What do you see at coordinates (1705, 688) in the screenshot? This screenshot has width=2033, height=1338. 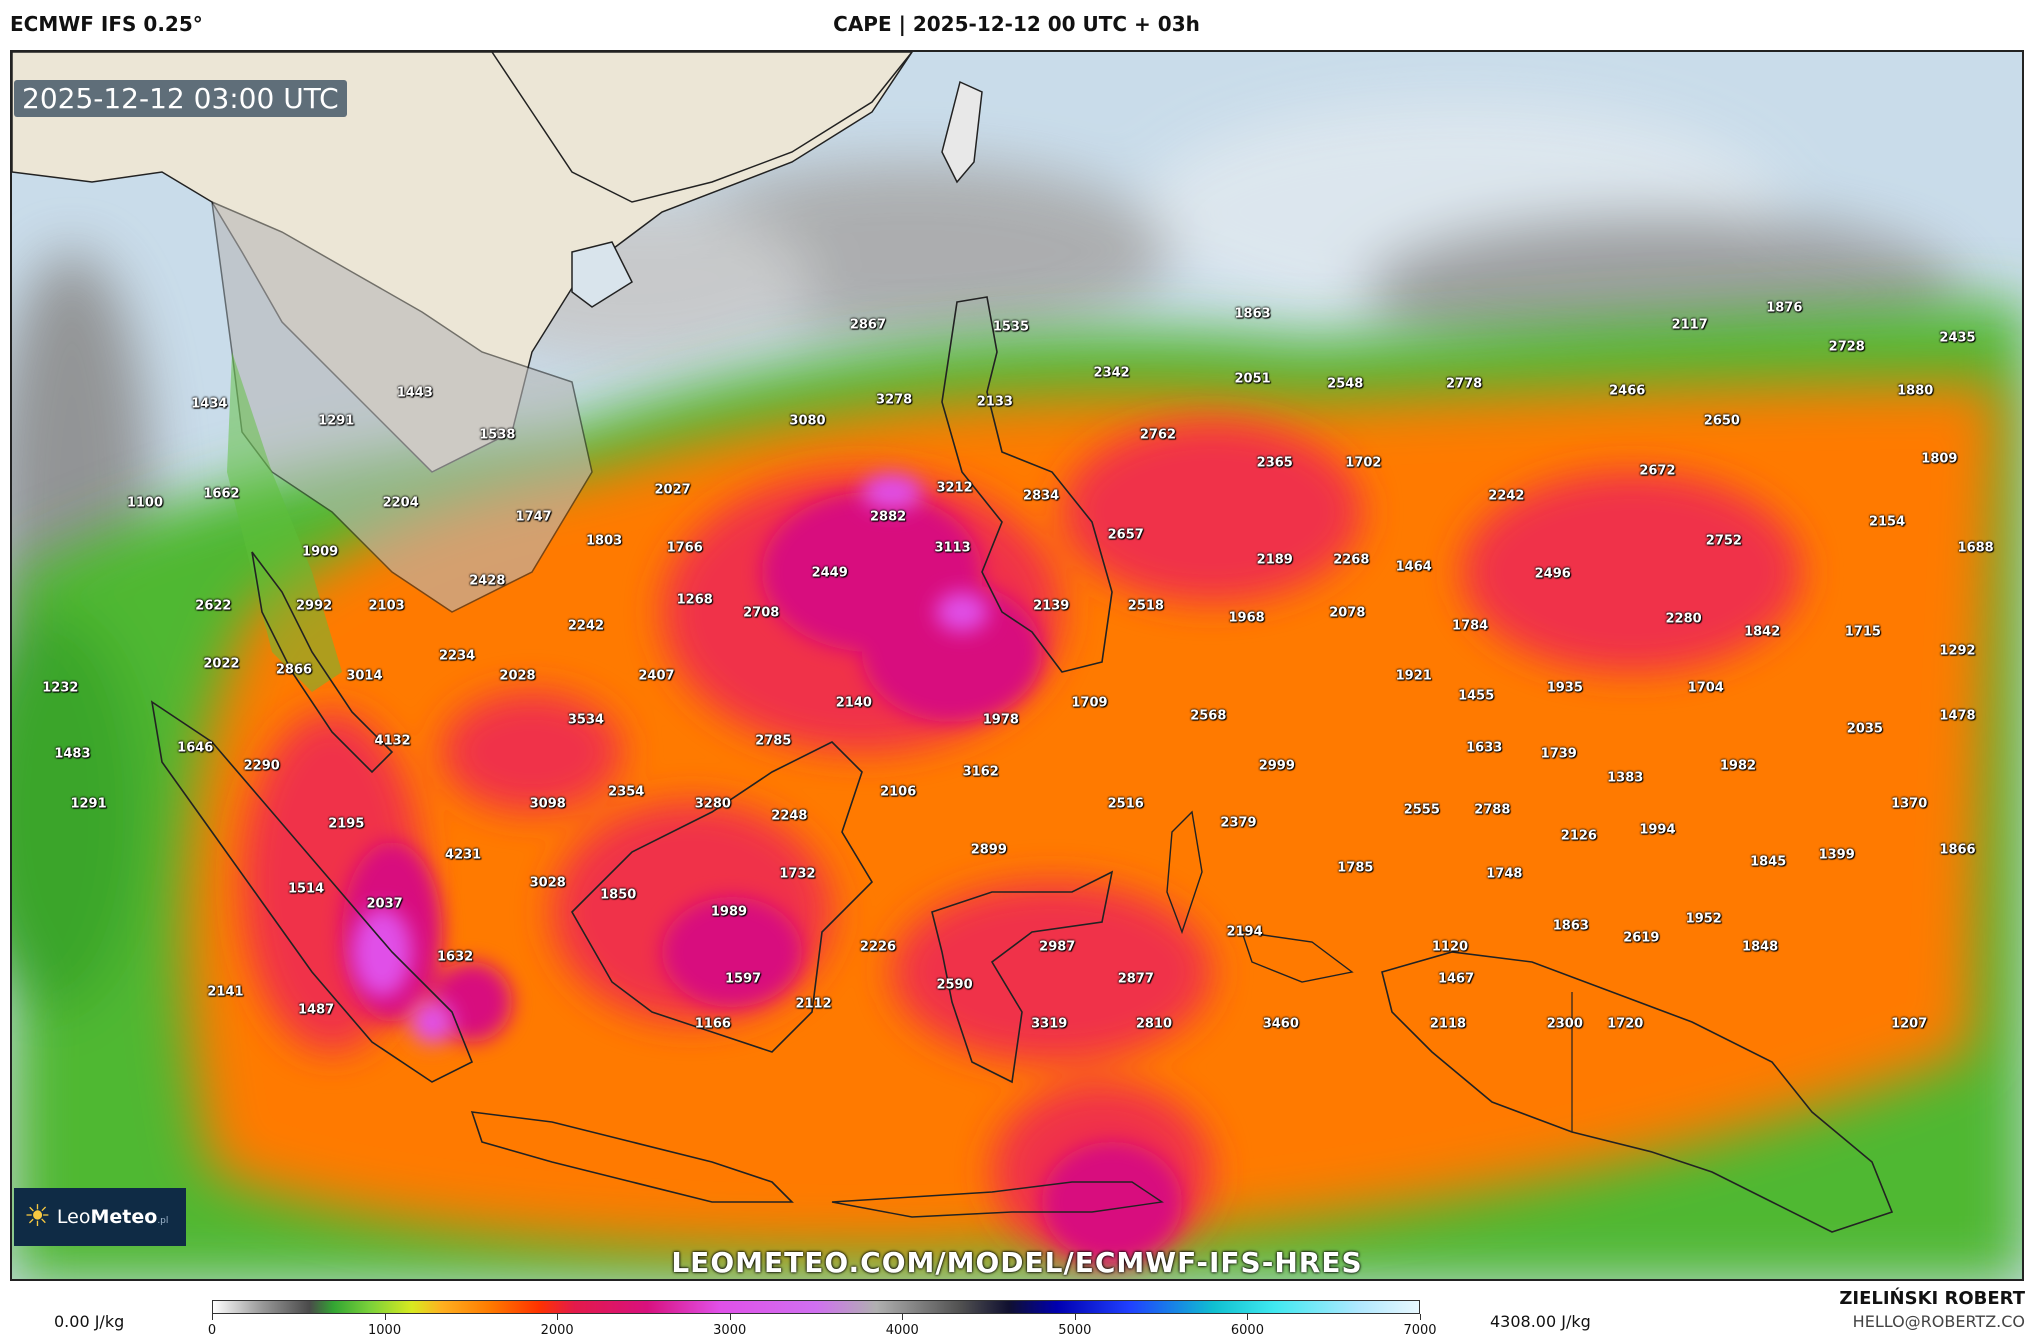 I see `cape-value-label: 1704` at bounding box center [1705, 688].